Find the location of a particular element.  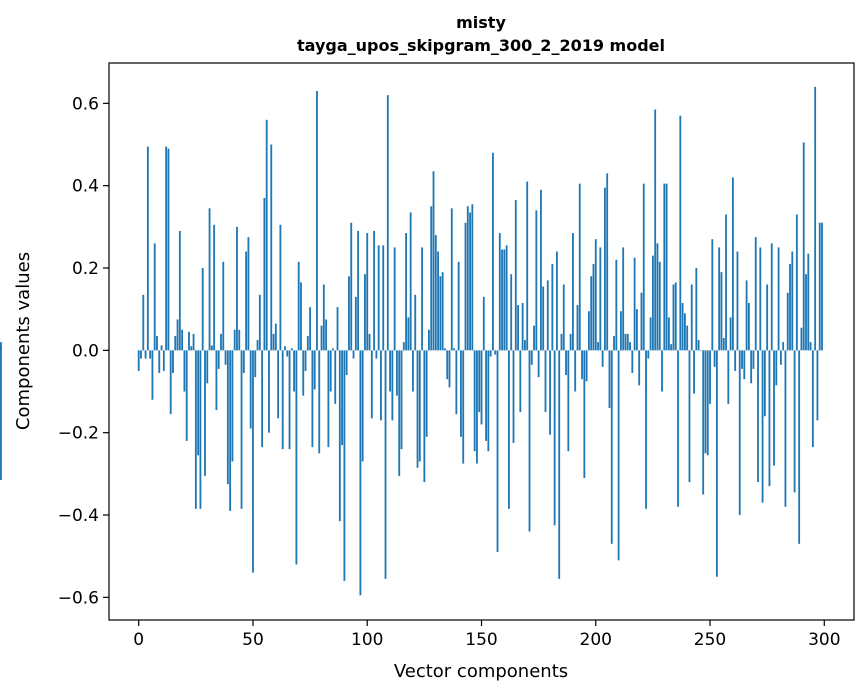

bar-undefined is located at coordinates (1, 415).